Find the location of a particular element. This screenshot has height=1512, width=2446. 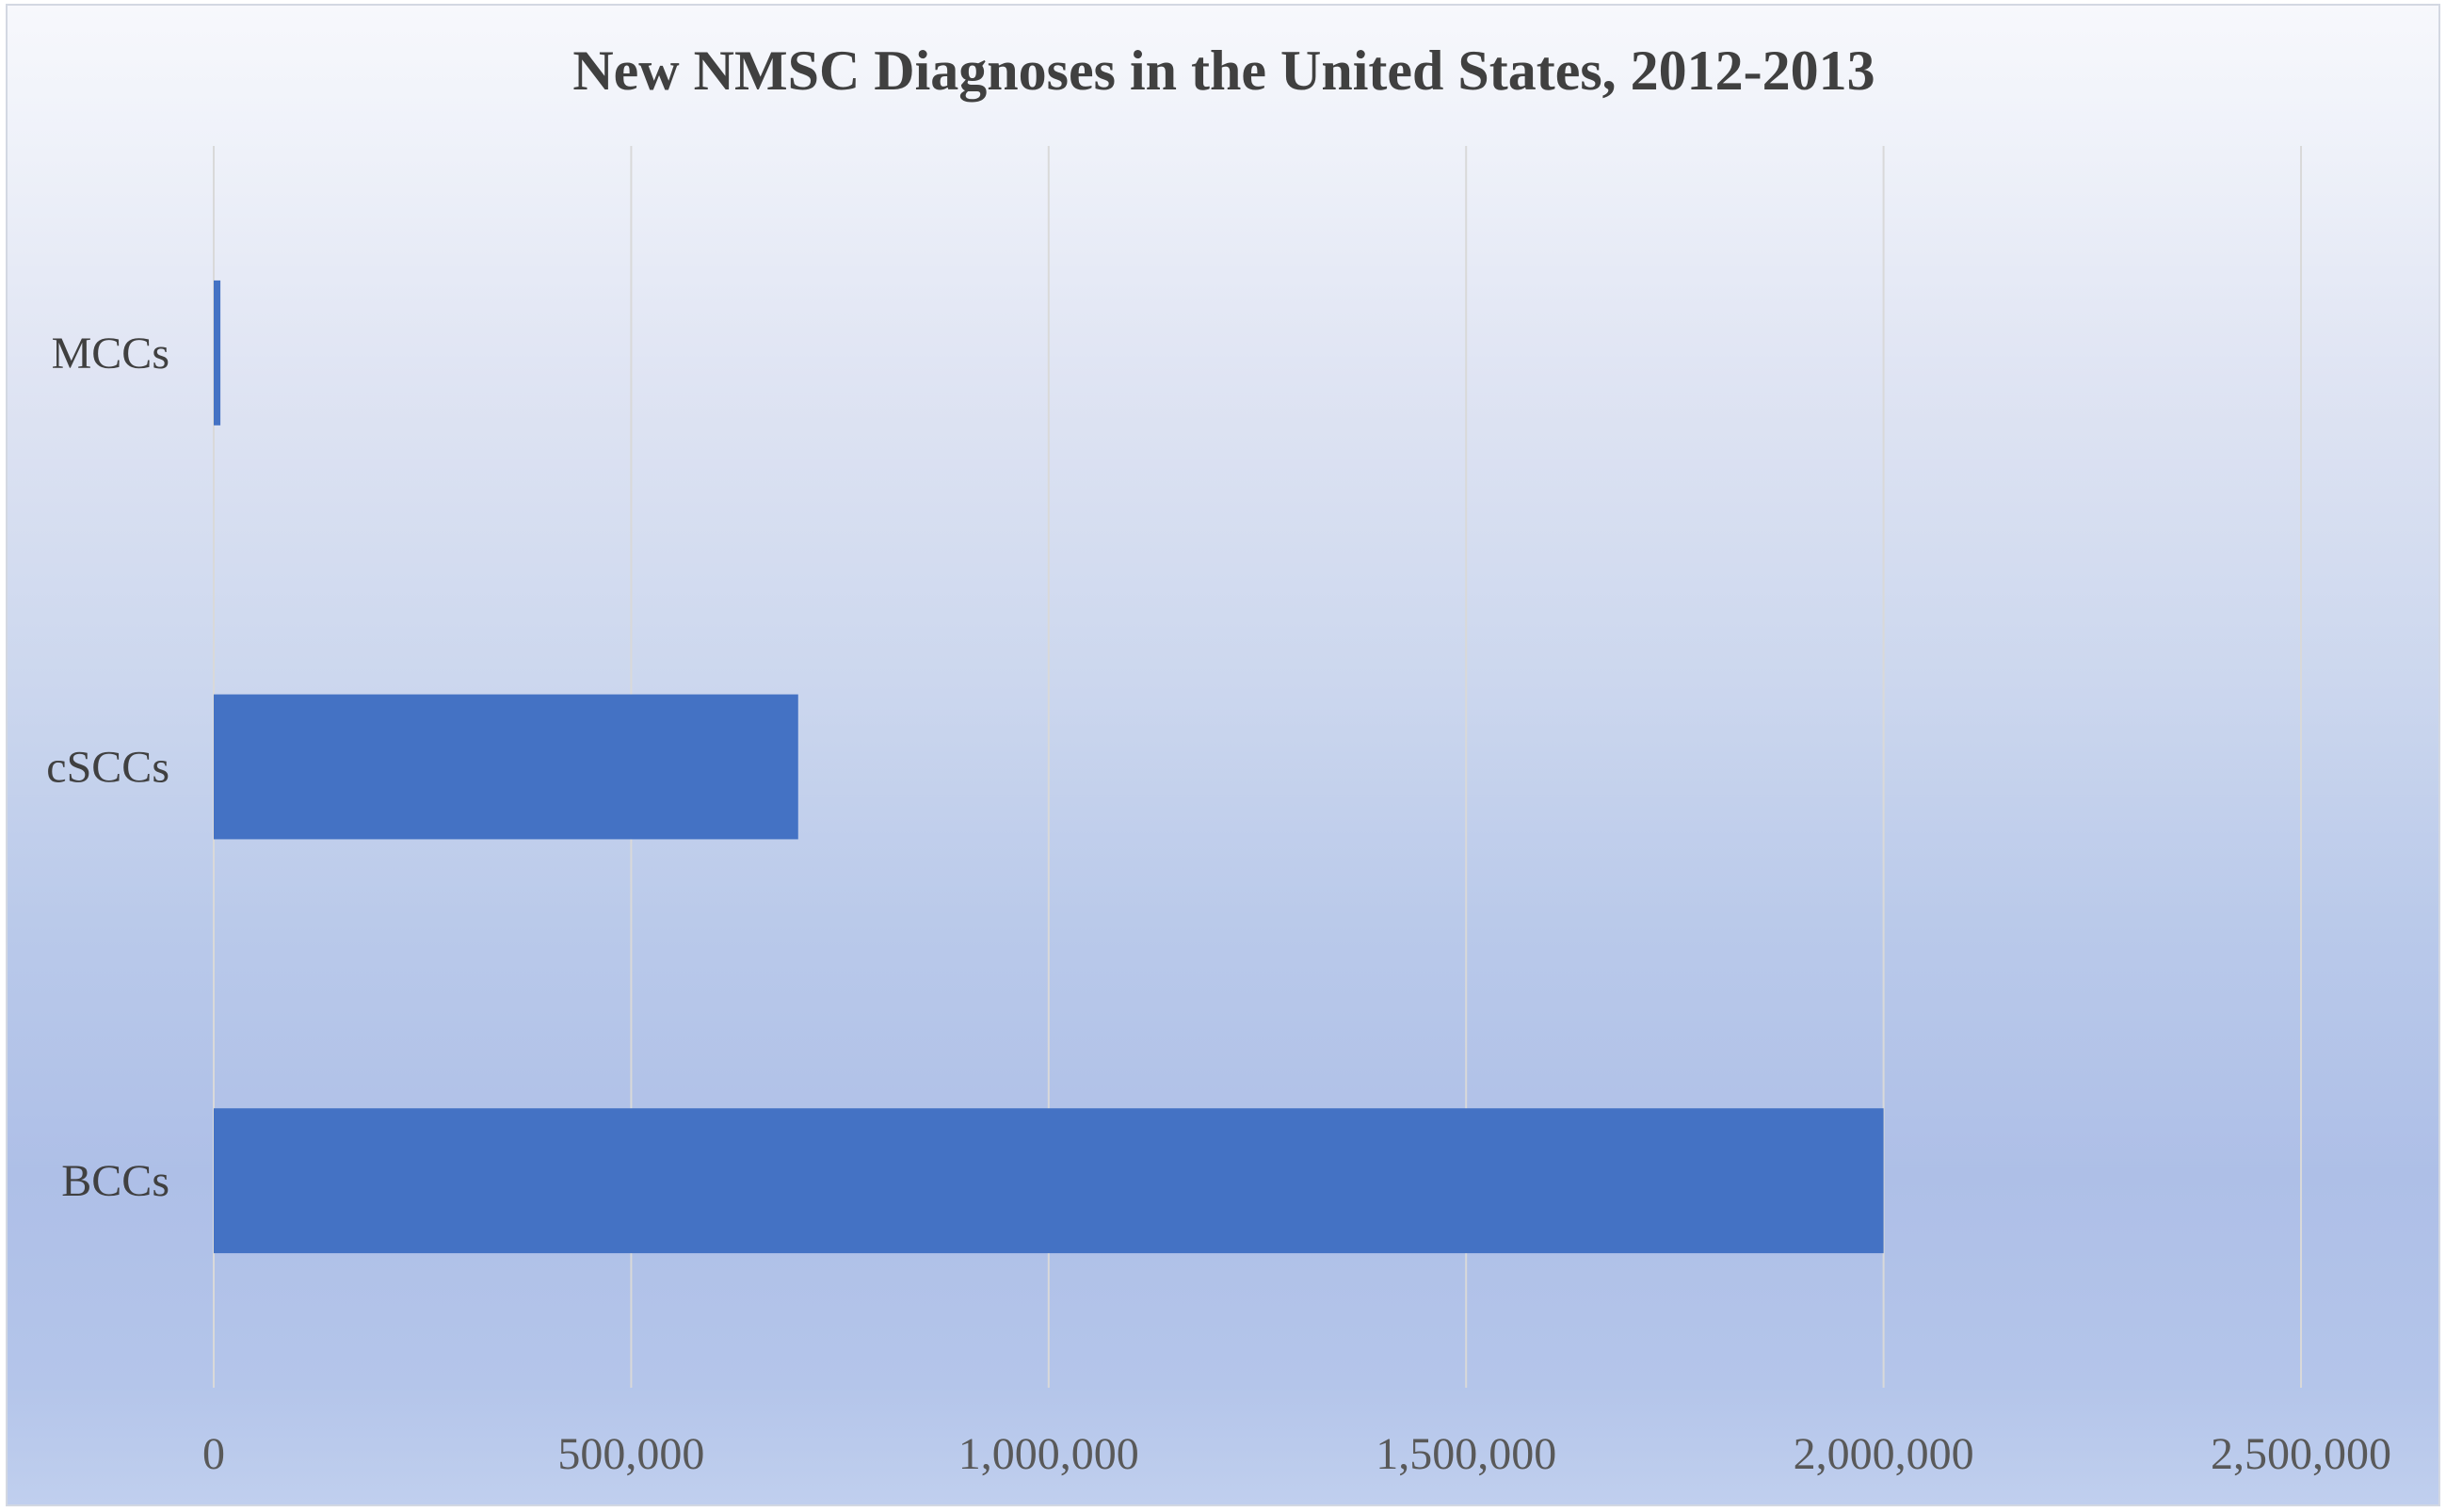

x-tick-label: 1,000,000 is located at coordinates (1048, 1454).